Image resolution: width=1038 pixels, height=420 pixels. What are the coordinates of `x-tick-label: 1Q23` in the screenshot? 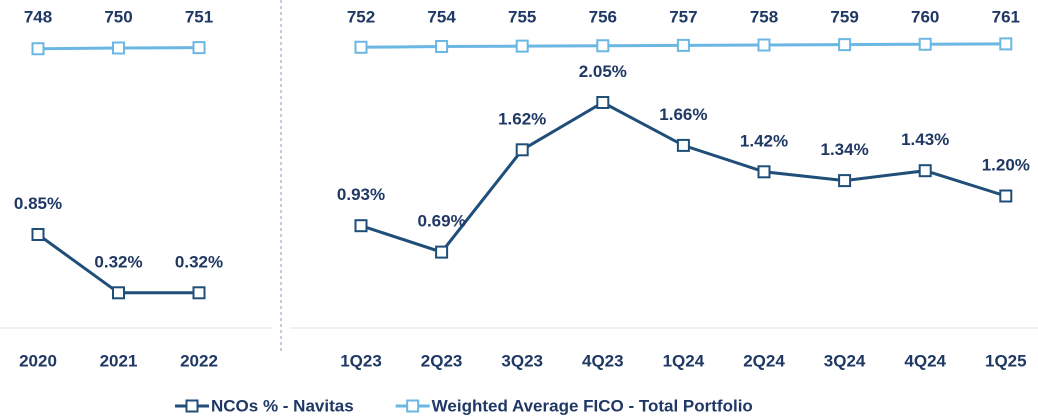 It's located at (361, 360).